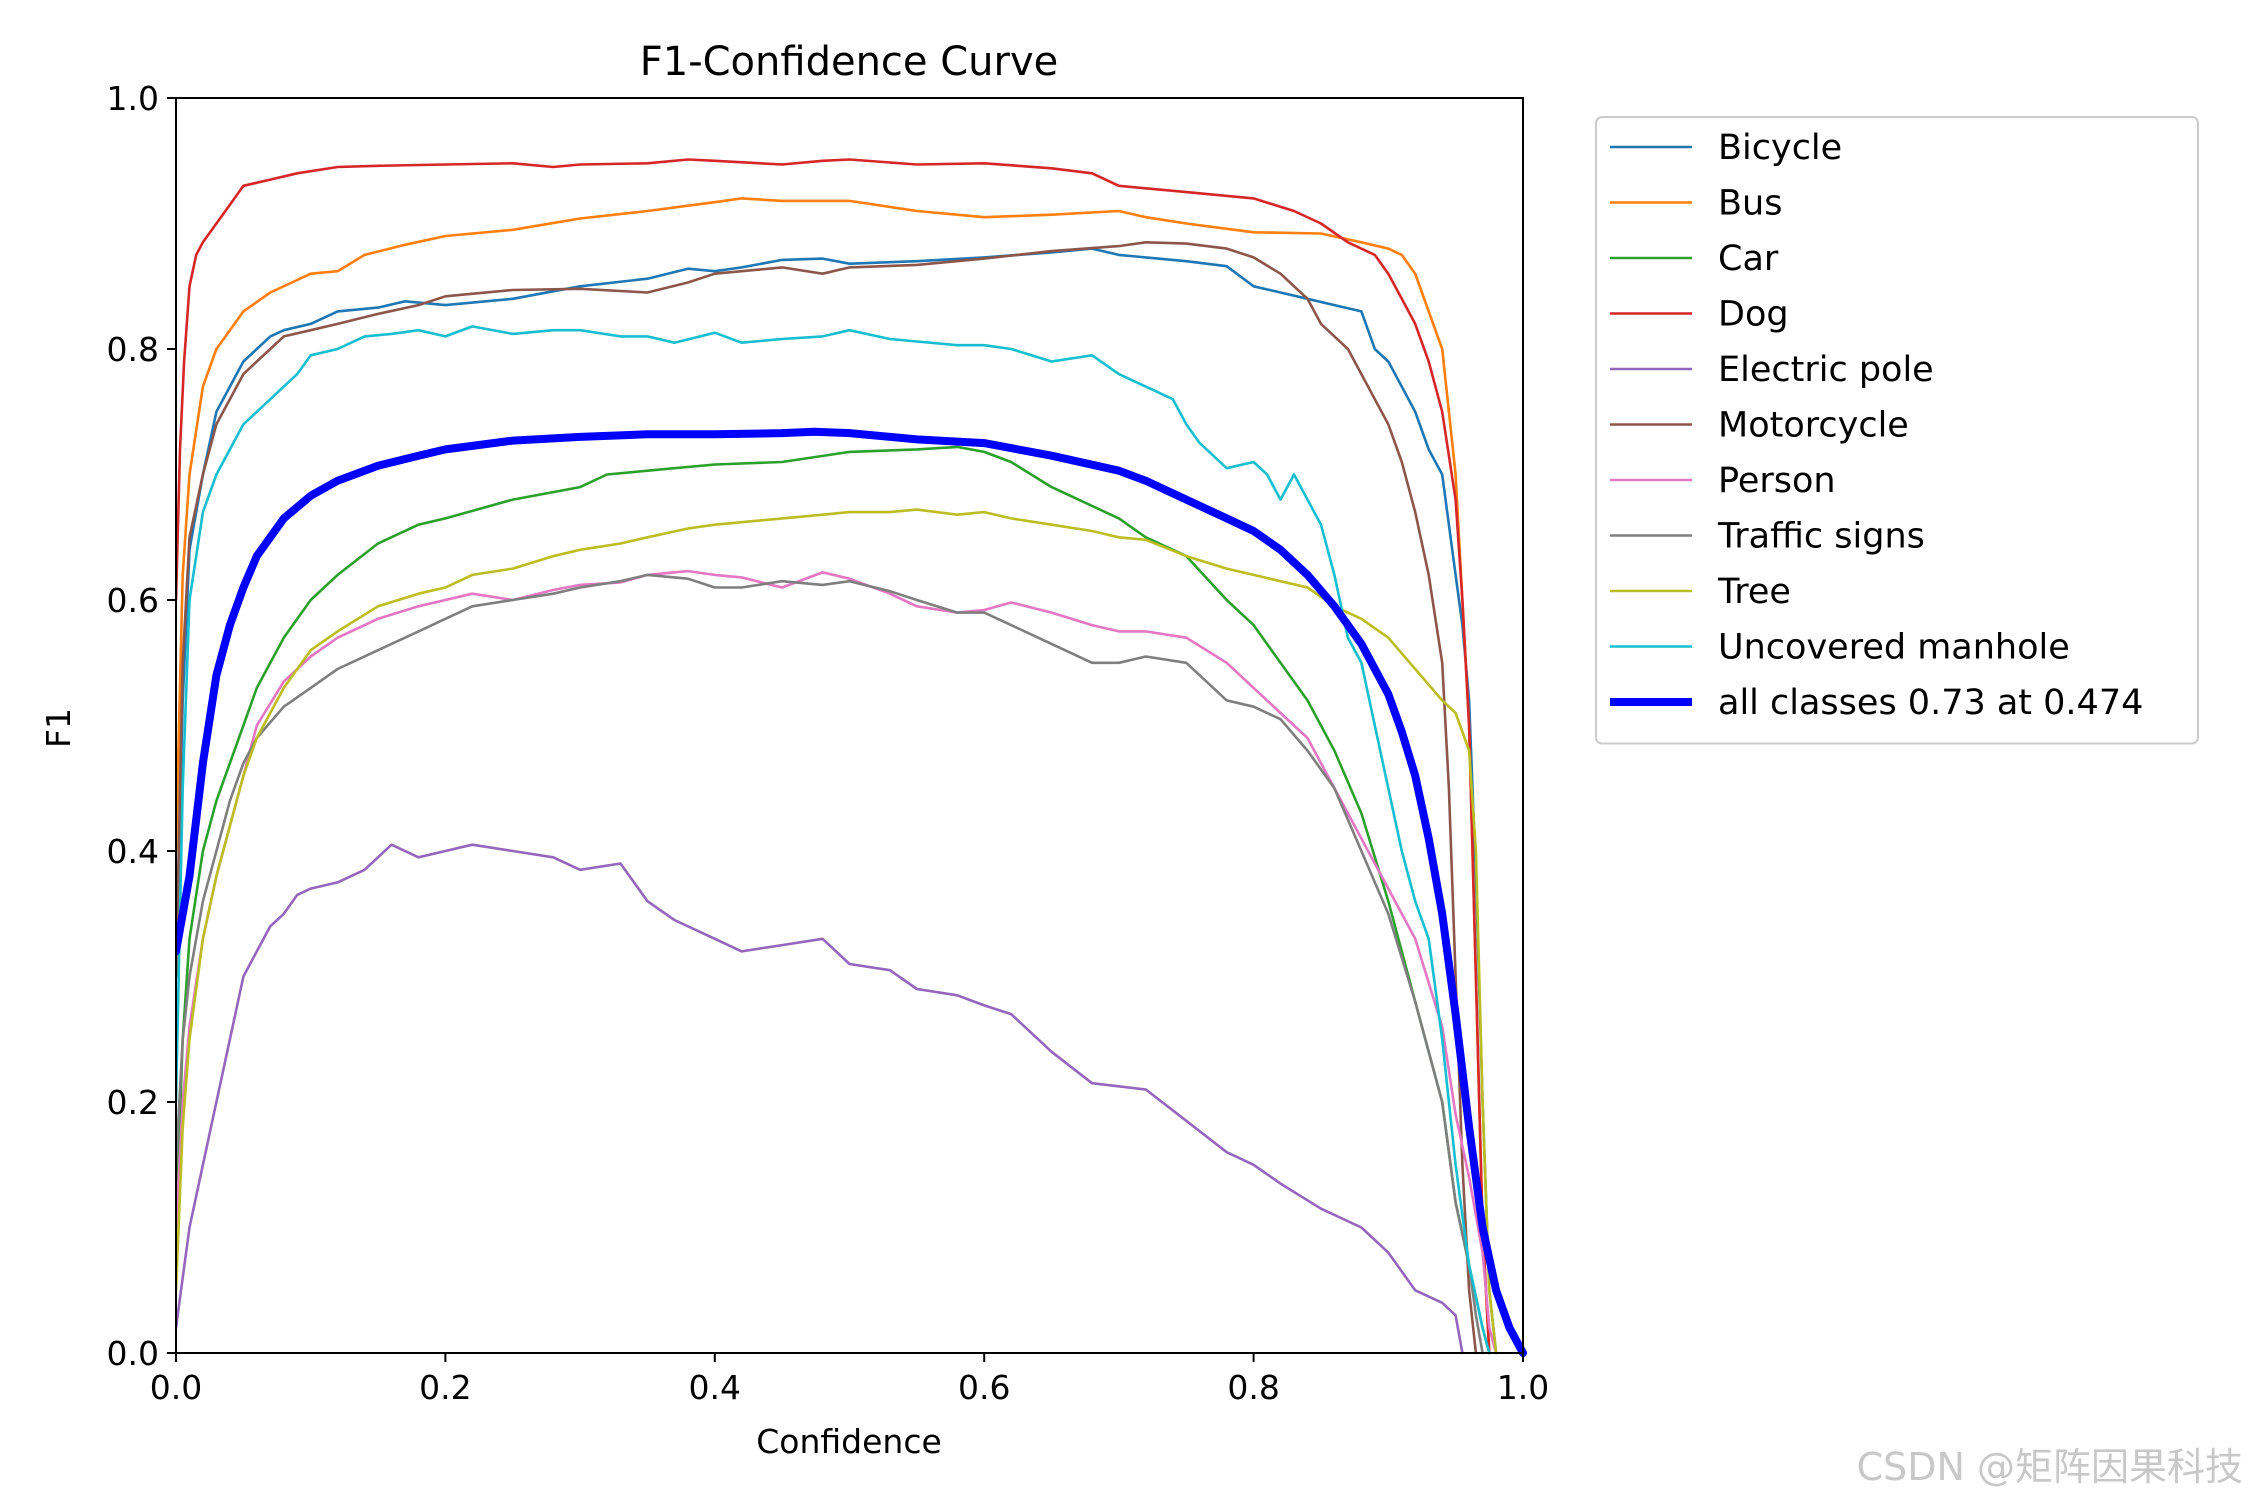 This screenshot has width=2250, height=1500. Describe the element at coordinates (1754, 592) in the screenshot. I see `legend-label-8: Tree` at that location.